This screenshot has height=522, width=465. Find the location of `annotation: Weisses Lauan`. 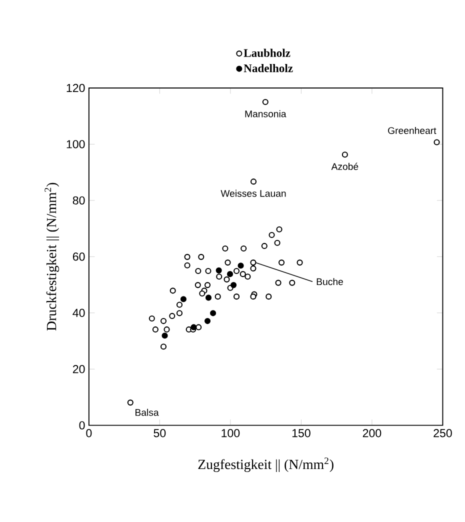

annotation: Weisses Lauan is located at coordinates (253, 193).